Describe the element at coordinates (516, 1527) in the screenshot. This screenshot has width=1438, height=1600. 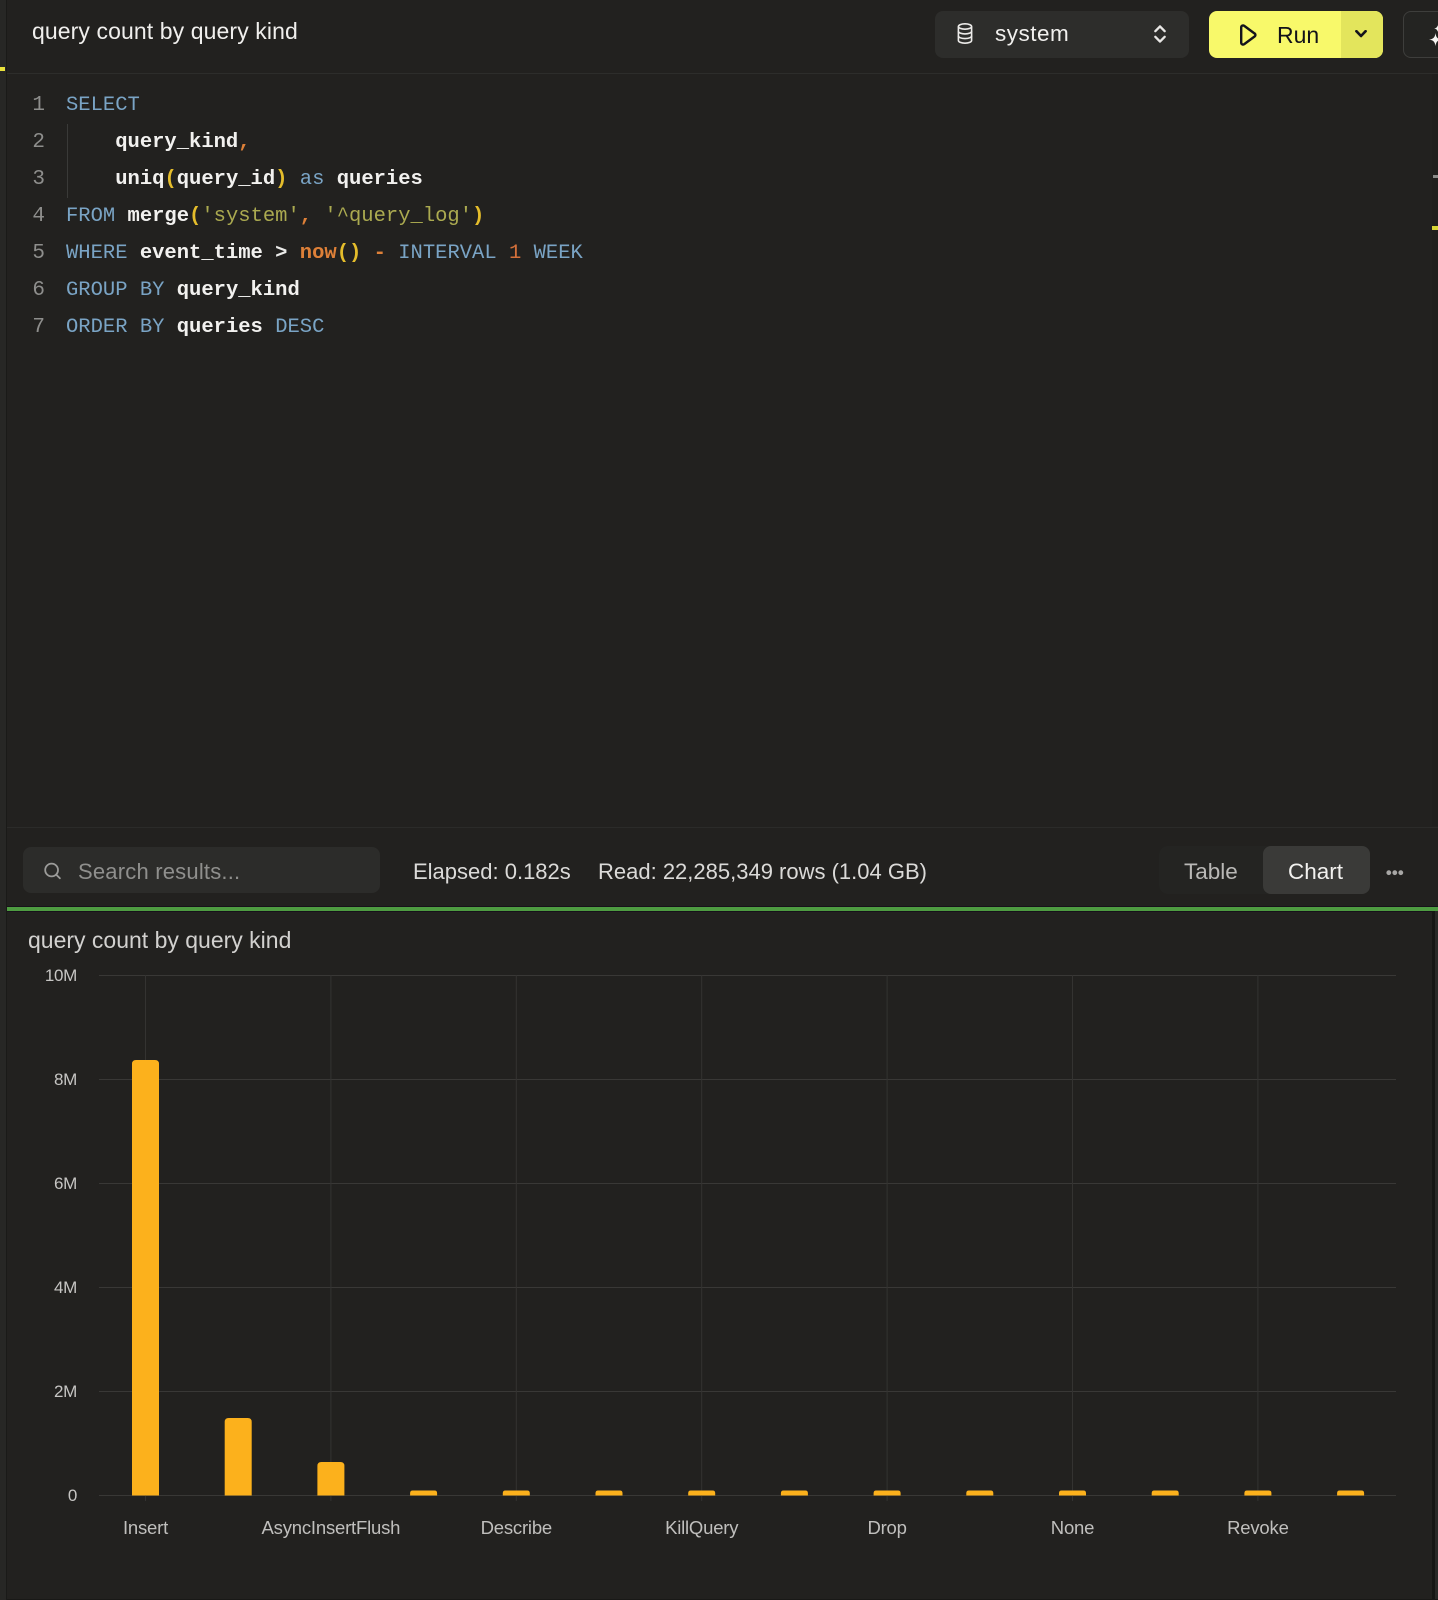
I see `svg-text: Describe` at that location.